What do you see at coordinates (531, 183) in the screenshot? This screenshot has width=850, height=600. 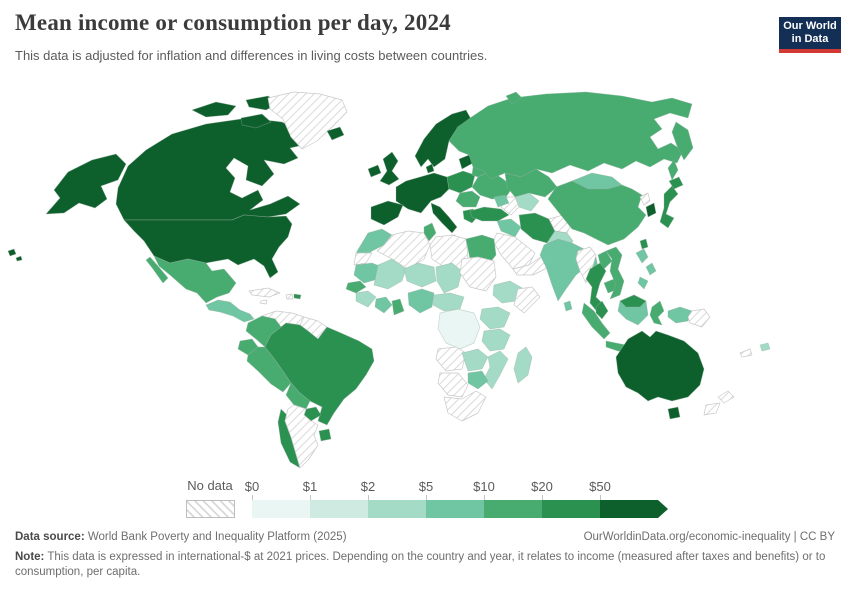 I see `region-kazakhstan` at bounding box center [531, 183].